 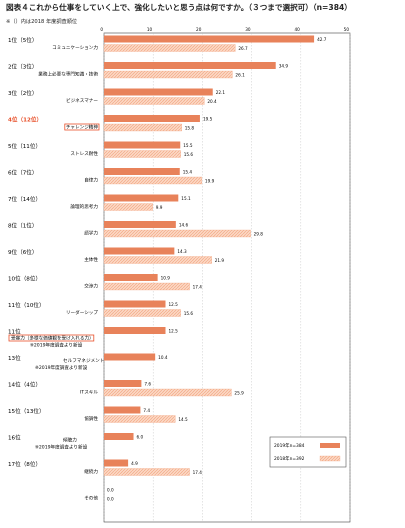 I want to click on x-tick-label: 20, so click(x=199, y=29).